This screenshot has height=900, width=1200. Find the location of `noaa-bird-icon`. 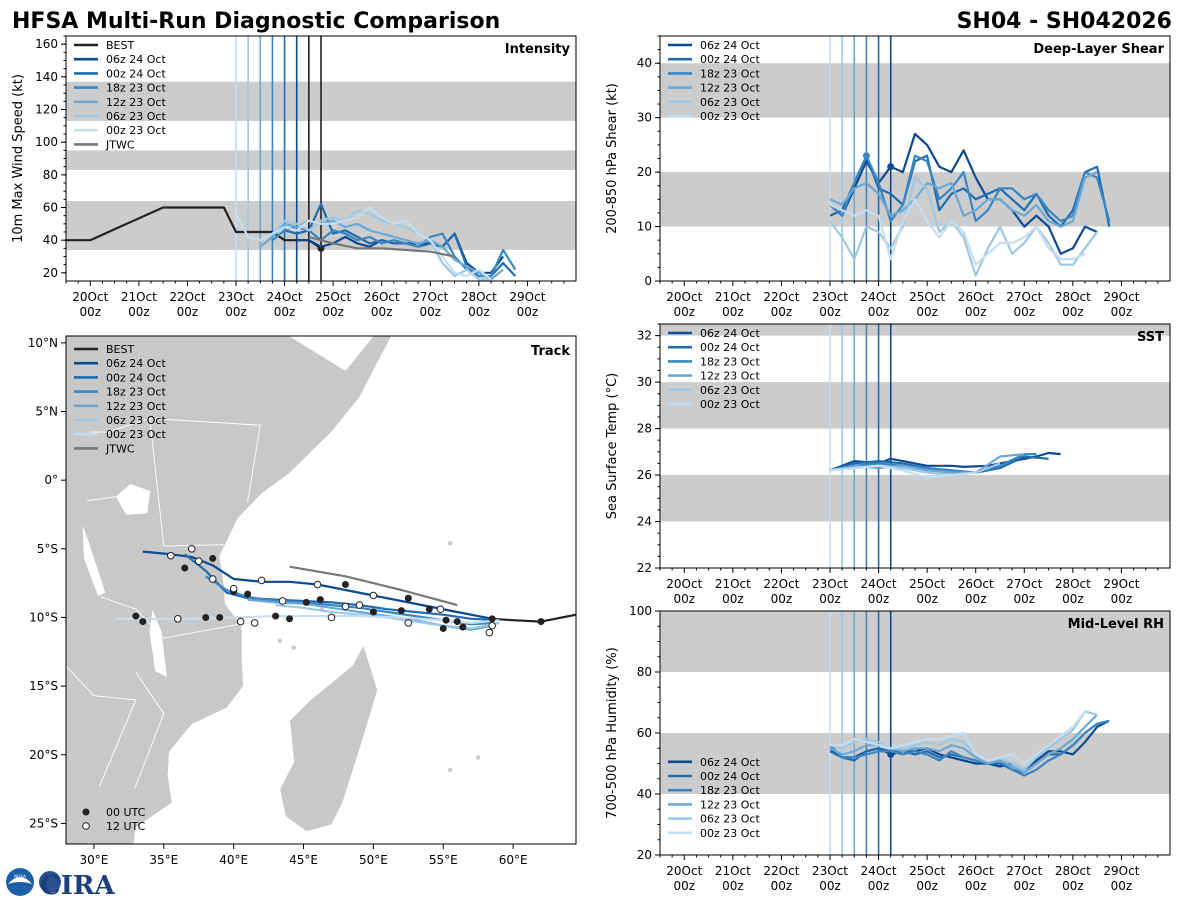

noaa-bird-icon is located at coordinates (20, 880).